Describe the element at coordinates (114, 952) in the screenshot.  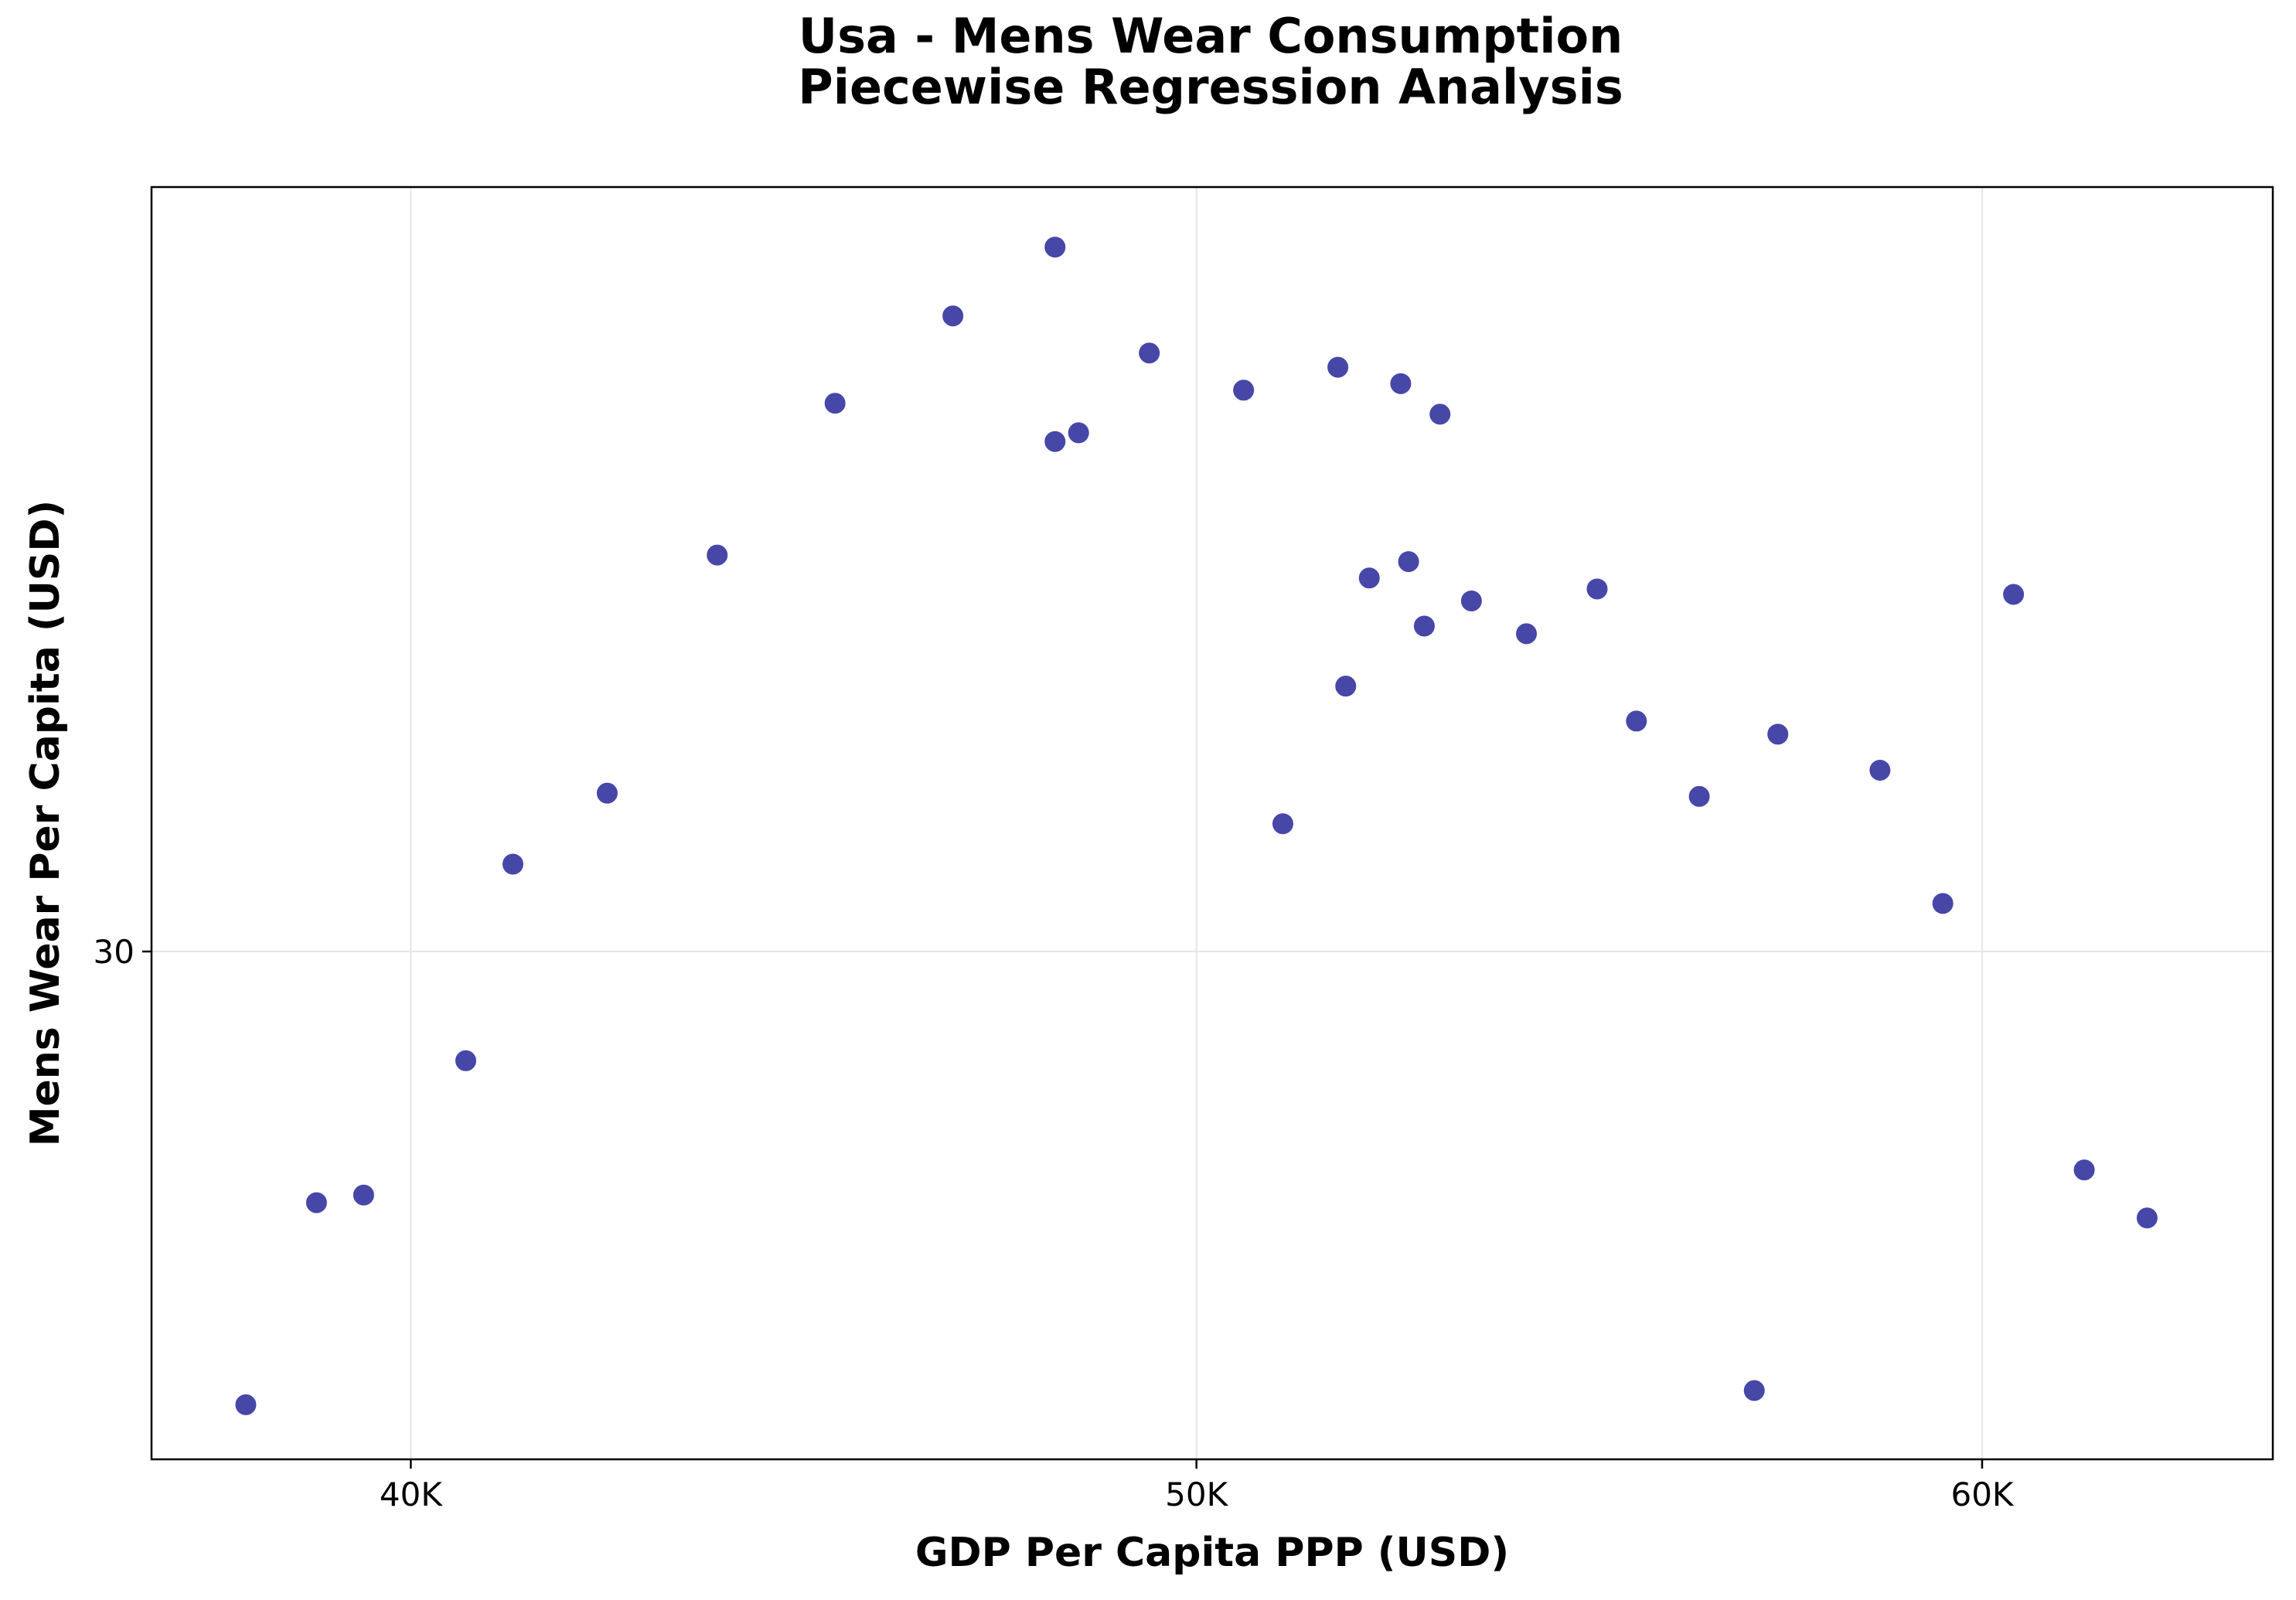
I see `y-tick-label: 30` at that location.